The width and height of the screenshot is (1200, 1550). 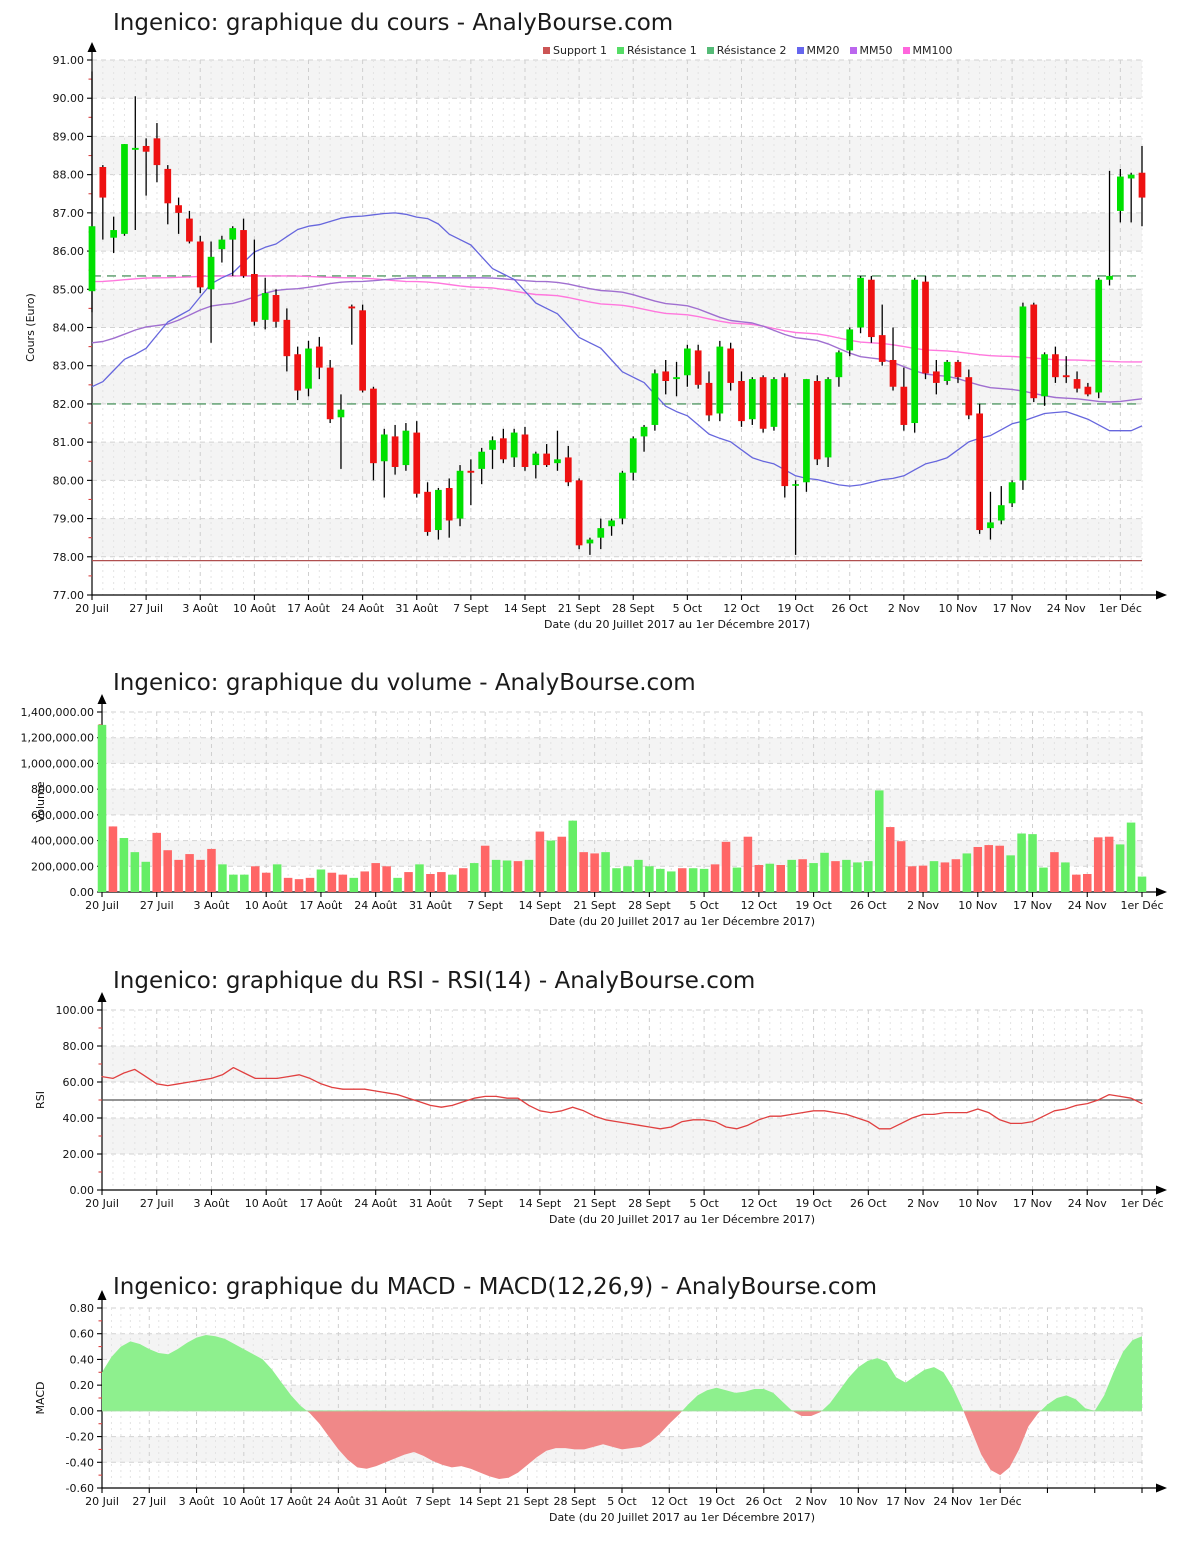 I want to click on svg-text: 600,000.00, so click(x=62, y=815).